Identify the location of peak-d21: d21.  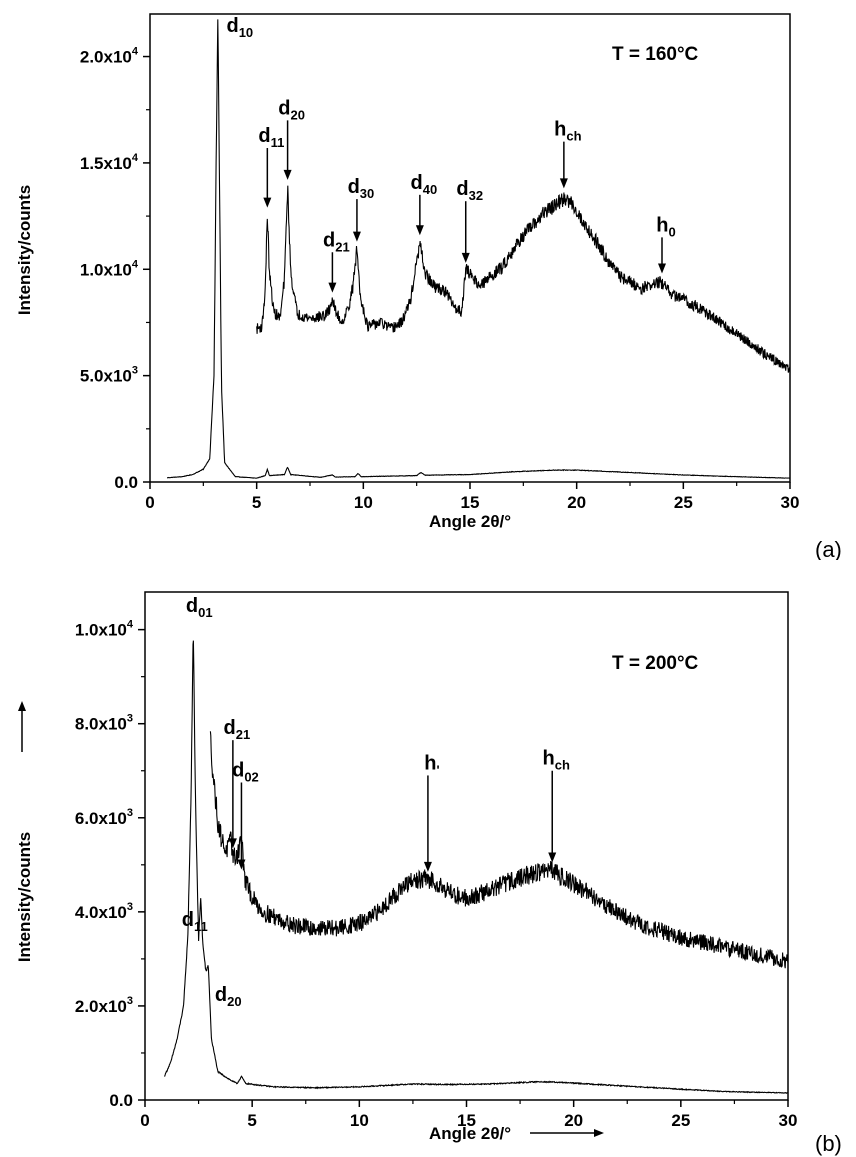
(336, 260).